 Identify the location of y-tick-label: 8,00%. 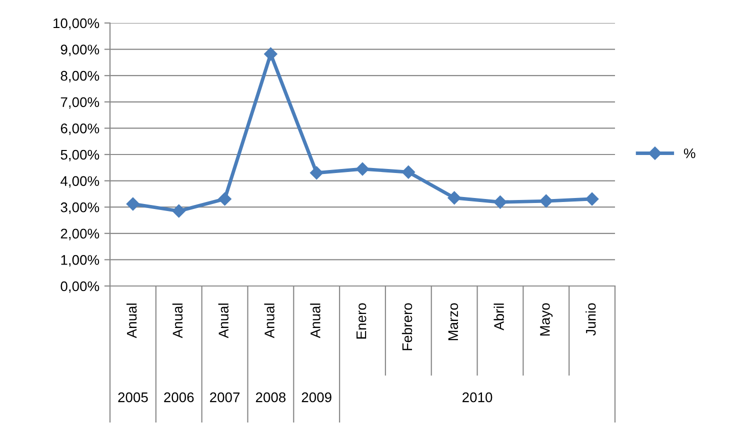
(80, 76).